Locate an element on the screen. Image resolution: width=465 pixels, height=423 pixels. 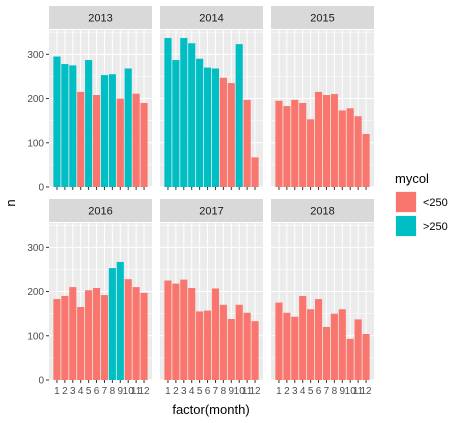
facet-2015: 2015 is located at coordinates (322, 98).